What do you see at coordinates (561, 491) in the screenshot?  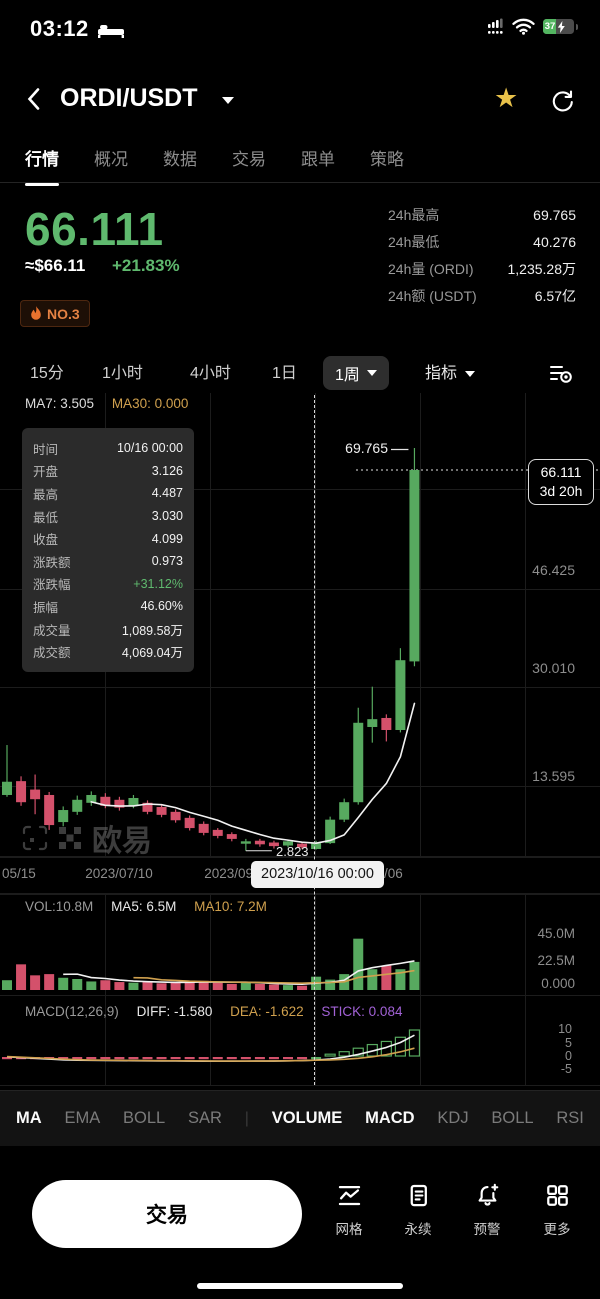 I see `last-price-tag-age: 3d 20h` at bounding box center [561, 491].